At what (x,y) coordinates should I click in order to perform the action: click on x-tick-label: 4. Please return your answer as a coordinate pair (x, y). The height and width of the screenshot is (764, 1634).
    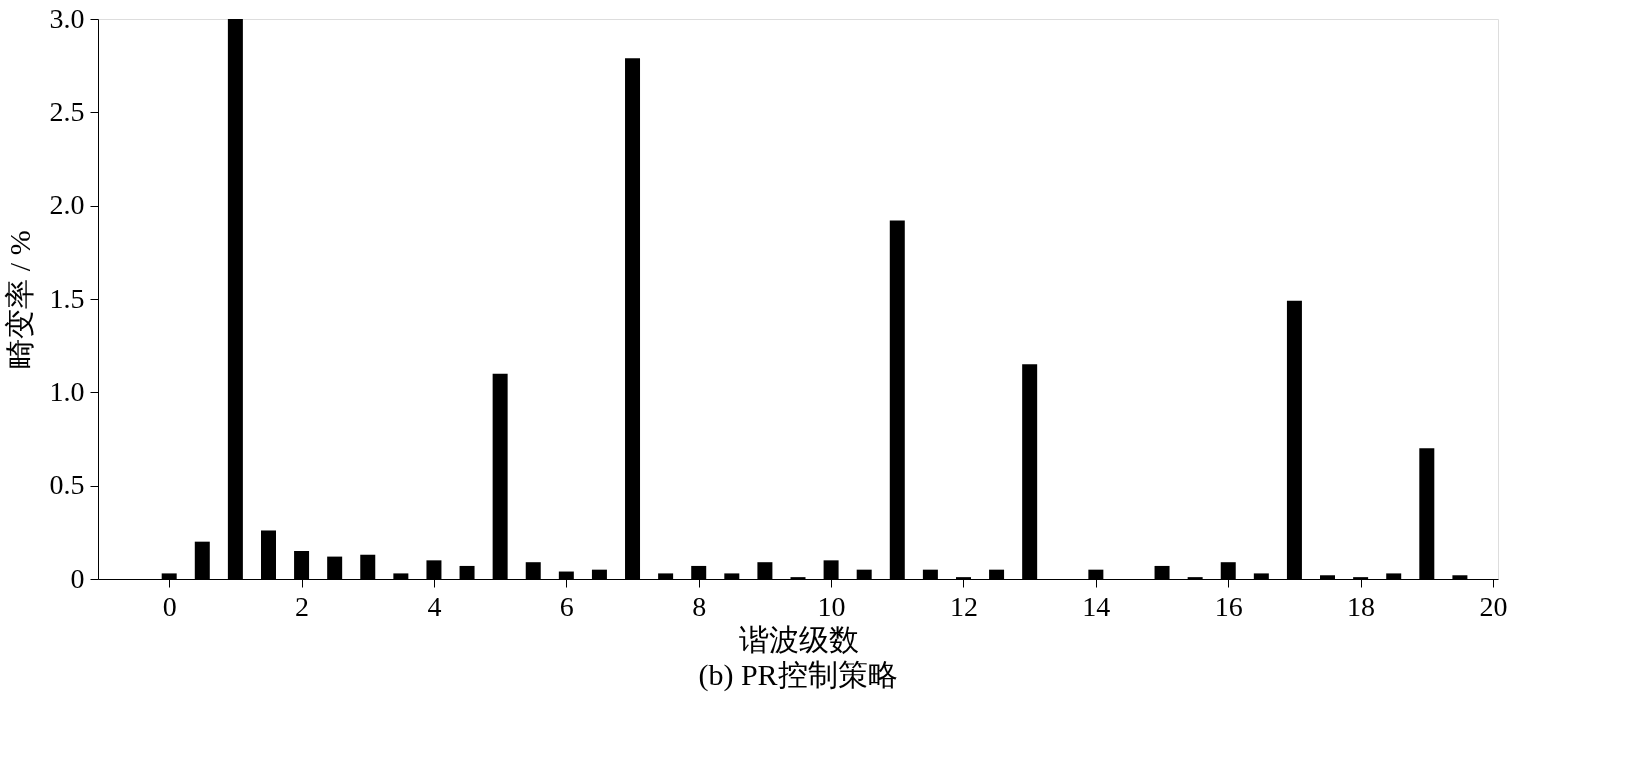
    Looking at the image, I should click on (434, 606).